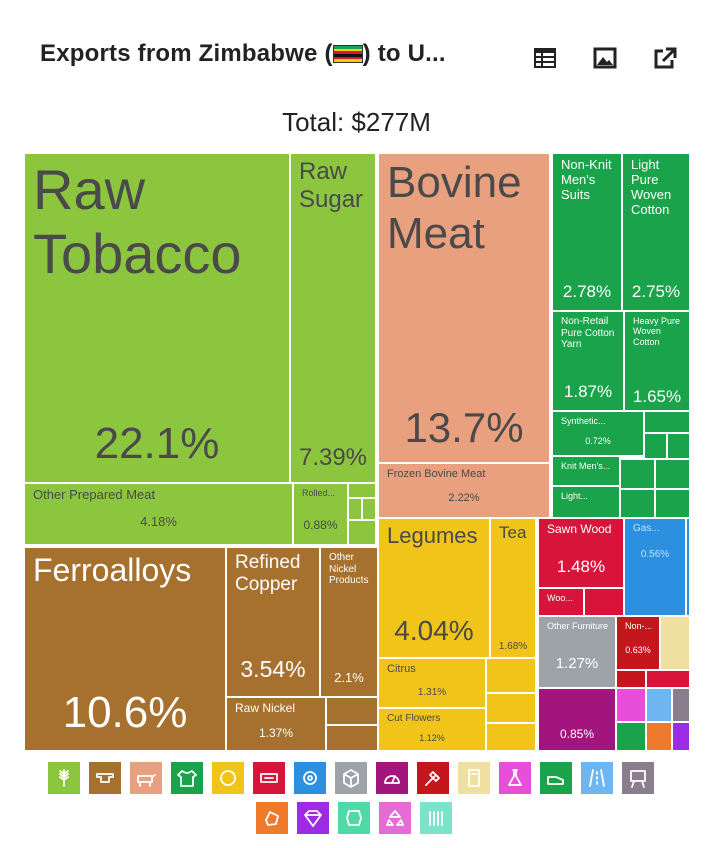 The height and width of the screenshot is (848, 713). I want to click on tile-label: Ferroalloys, so click(112, 570).